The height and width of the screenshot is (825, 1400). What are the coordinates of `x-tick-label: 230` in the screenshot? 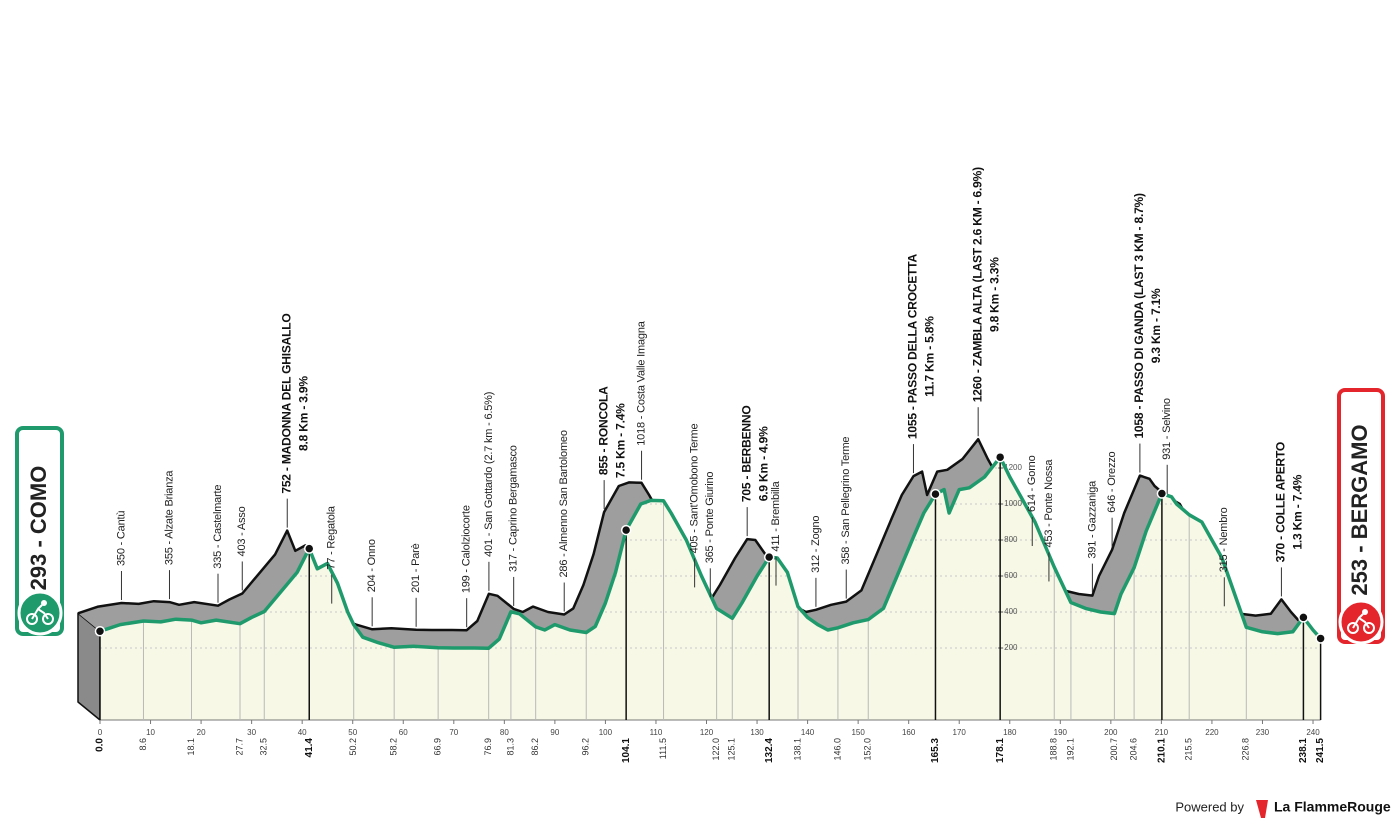 It's located at (1263, 732).